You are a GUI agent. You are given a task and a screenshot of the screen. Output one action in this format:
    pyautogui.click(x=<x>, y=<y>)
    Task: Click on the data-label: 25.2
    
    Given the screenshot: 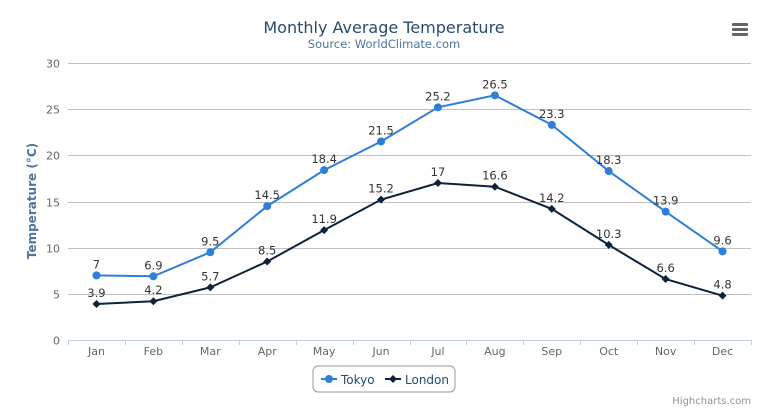 What is the action you would take?
    pyautogui.click(x=438, y=96)
    